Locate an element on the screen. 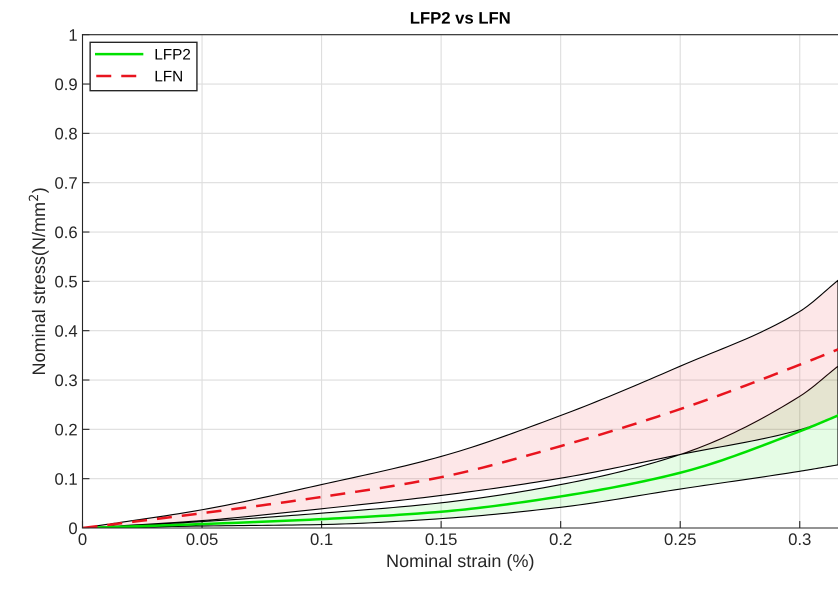  legend-label: LFP2 is located at coordinates (173, 54).